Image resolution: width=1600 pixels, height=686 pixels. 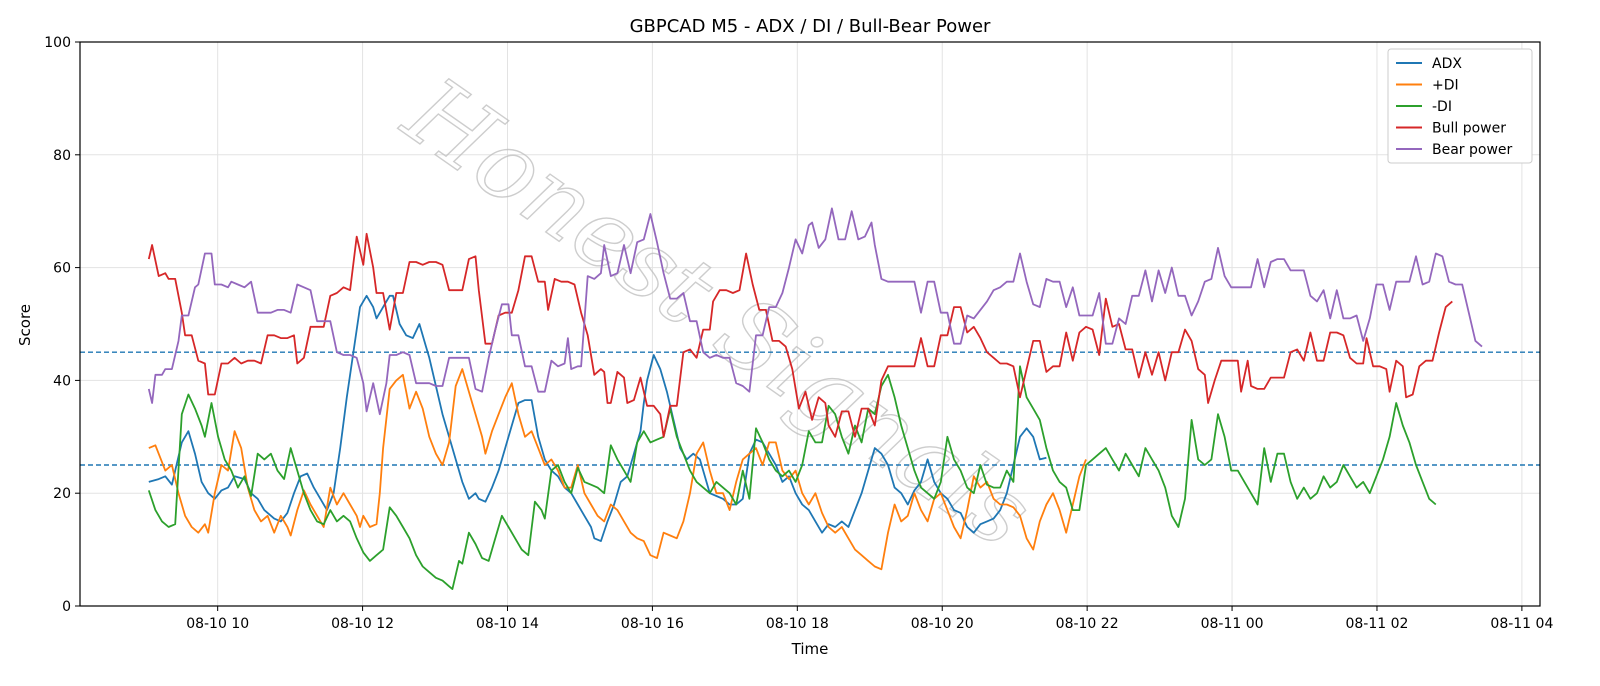 What do you see at coordinates (797, 624) in the screenshot?
I see `x-tick-label: 08-10 18` at bounding box center [797, 624].